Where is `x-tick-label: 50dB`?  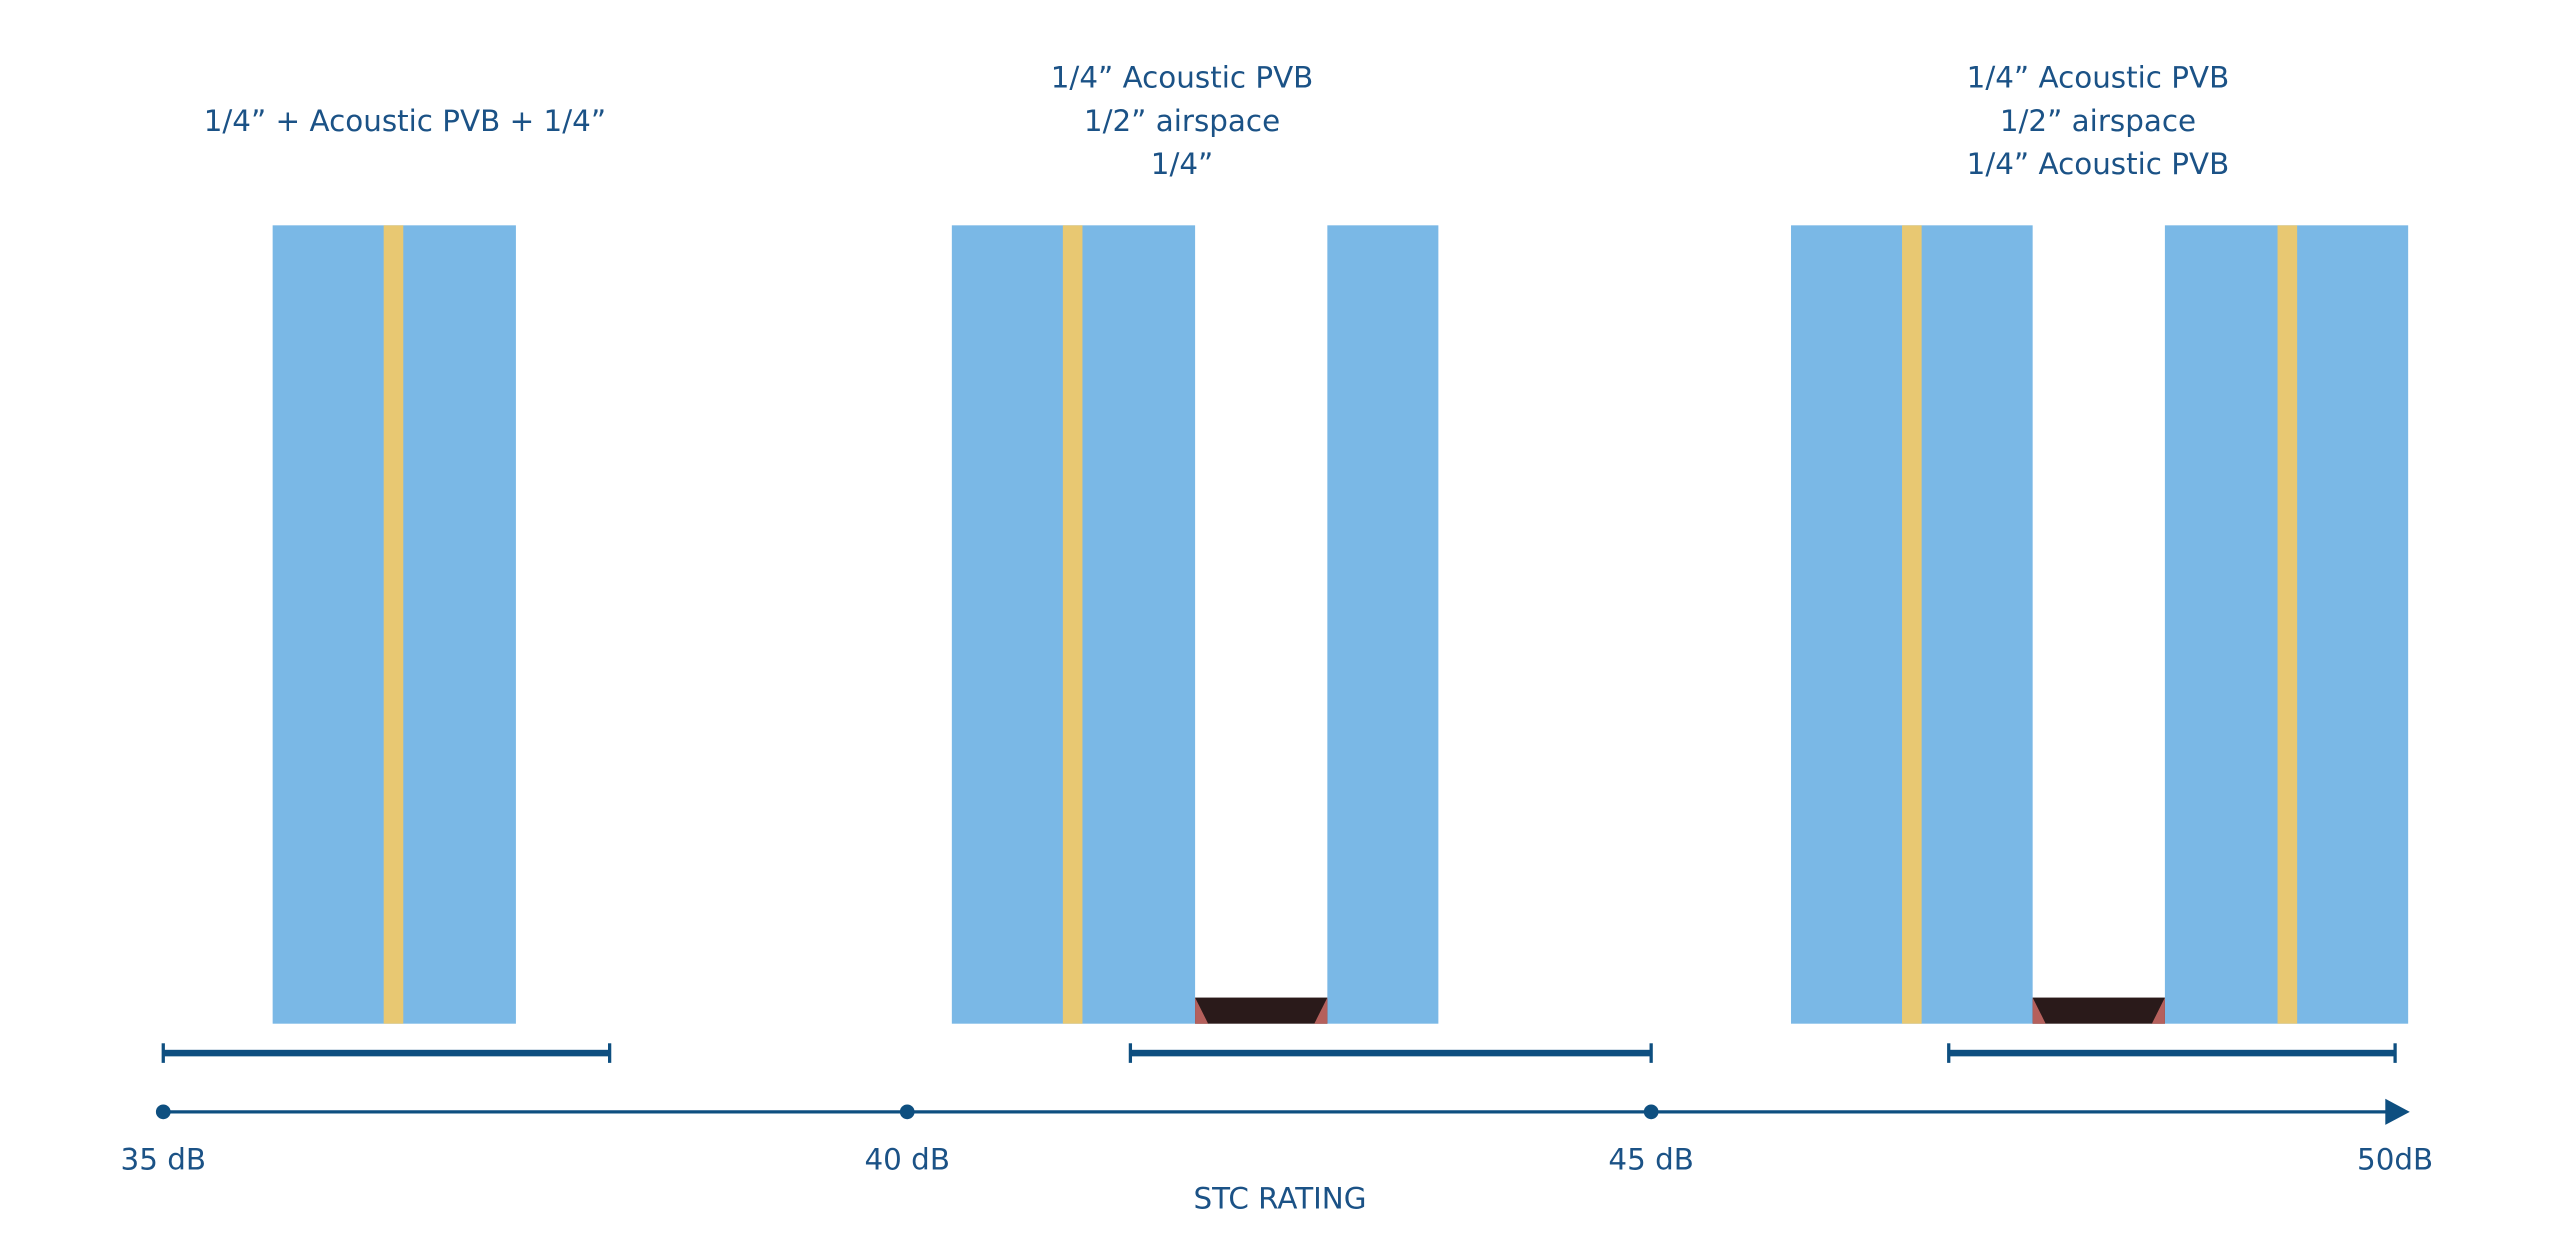 x-tick-label: 50dB is located at coordinates (2395, 1159).